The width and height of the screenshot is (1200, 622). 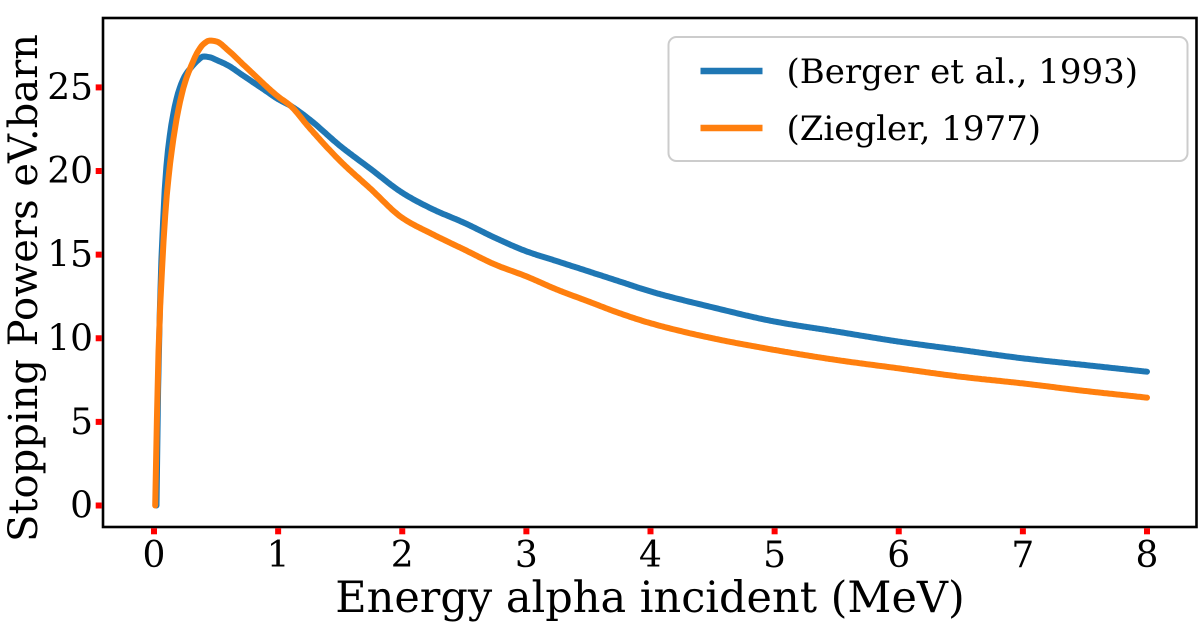 I want to click on x-tick-label: 8, so click(x=1147, y=555).